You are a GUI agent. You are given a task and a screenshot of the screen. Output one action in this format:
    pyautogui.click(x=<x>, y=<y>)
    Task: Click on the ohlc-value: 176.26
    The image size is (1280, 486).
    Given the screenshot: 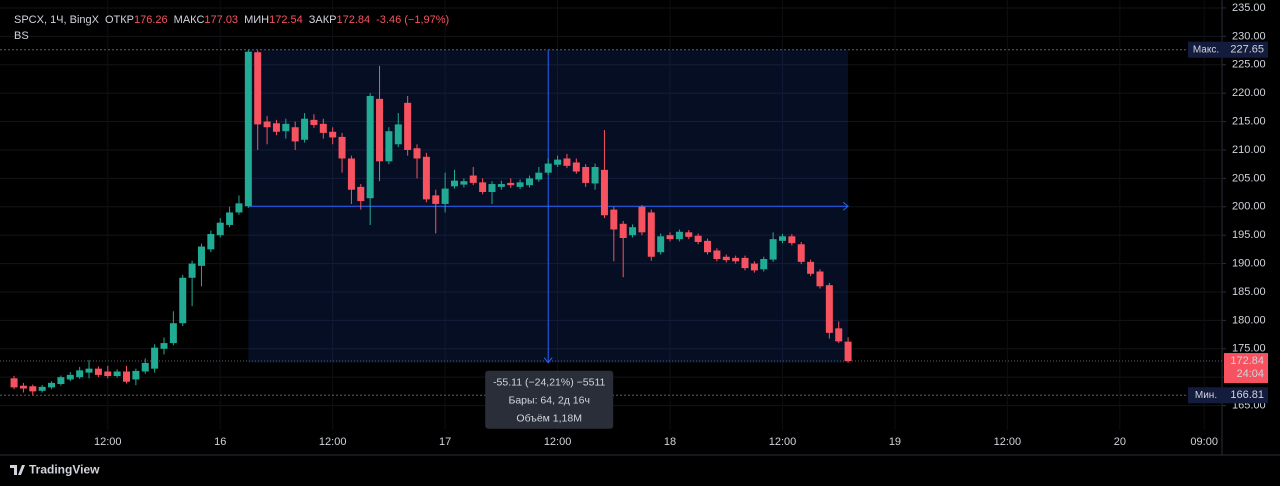 What is the action you would take?
    pyautogui.click(x=151, y=20)
    